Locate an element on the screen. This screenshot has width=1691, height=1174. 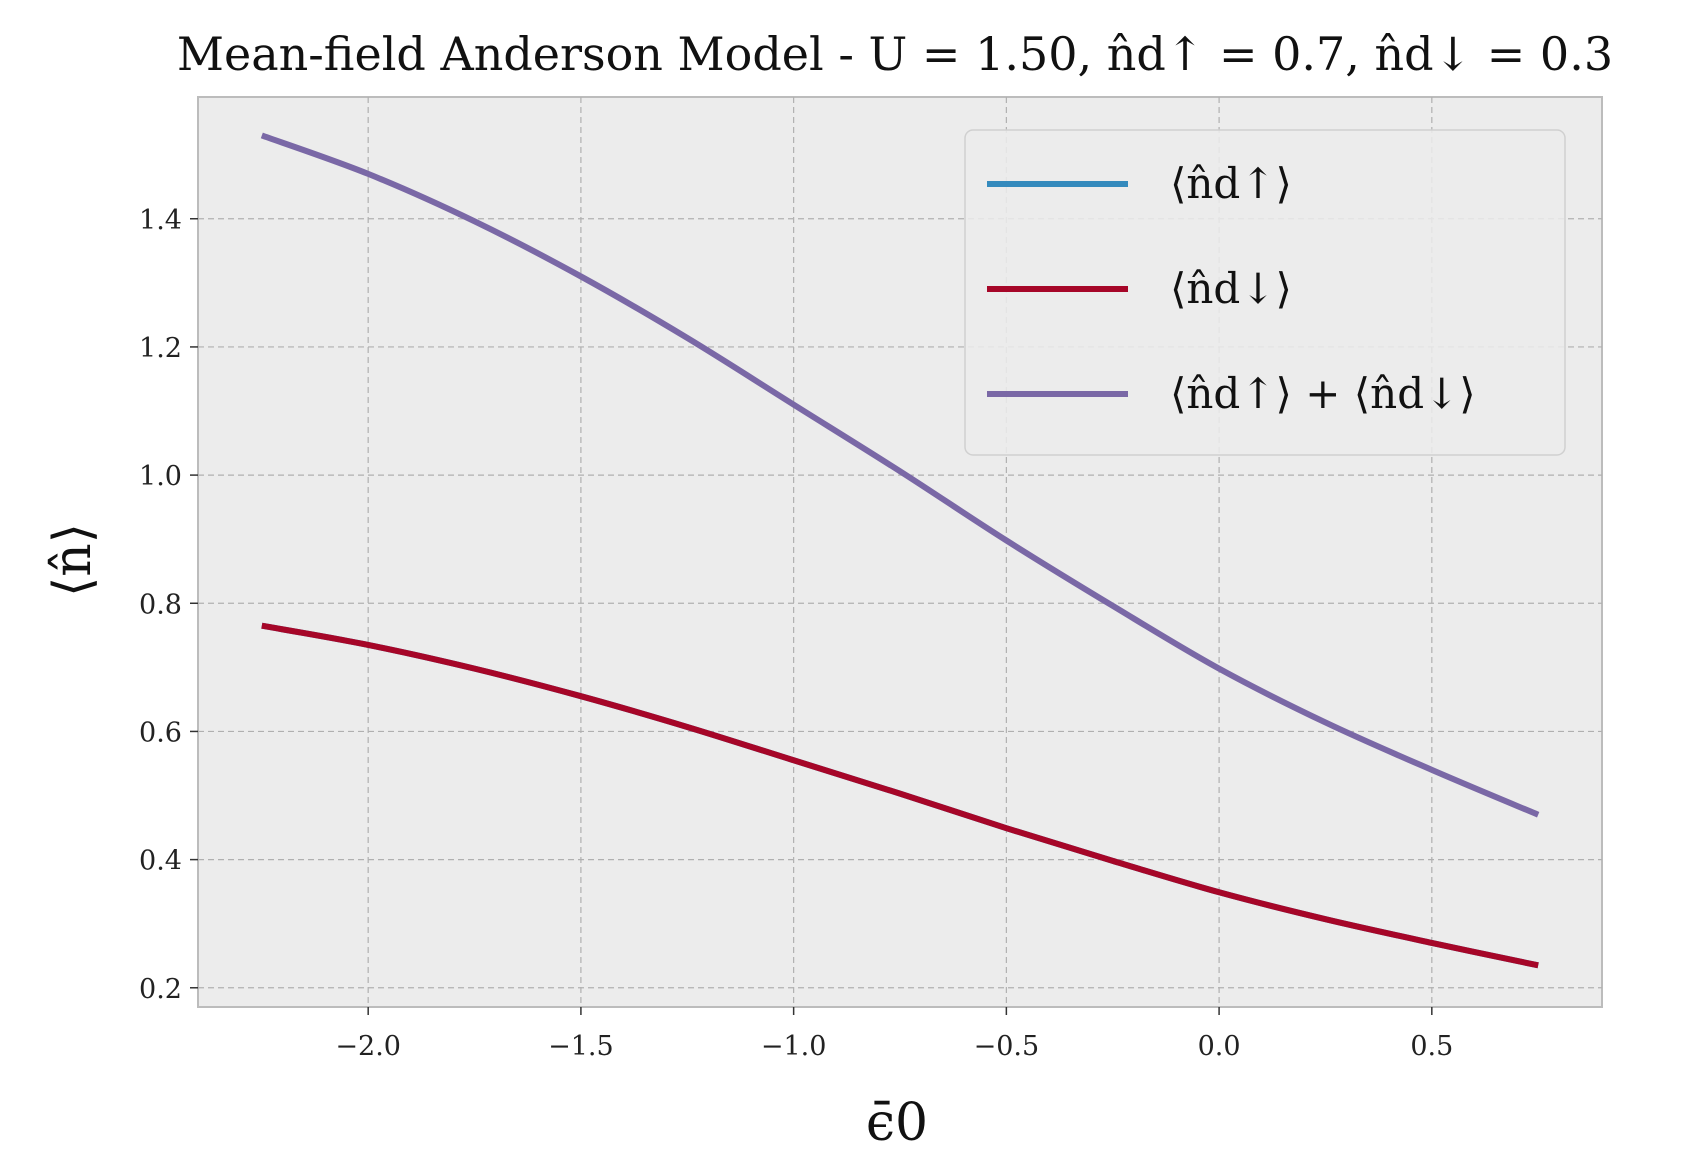
legend-box is located at coordinates (1265, 292).